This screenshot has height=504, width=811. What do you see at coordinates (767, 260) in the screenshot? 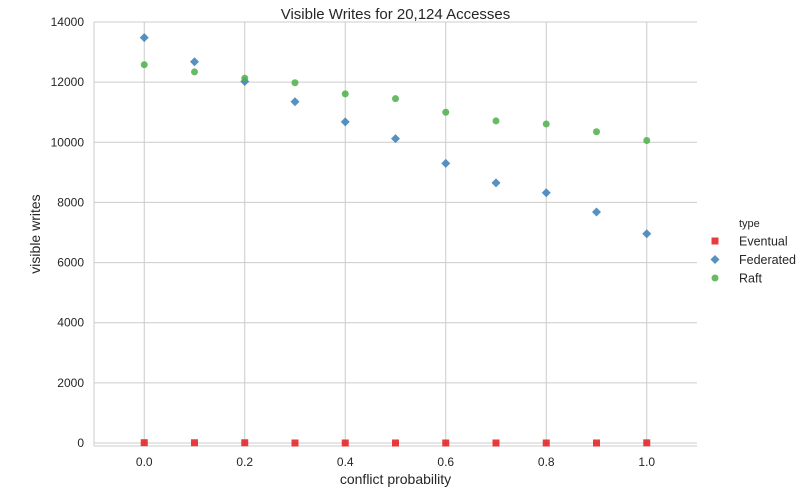
I see `legend-label-federated: Federated` at bounding box center [767, 260].